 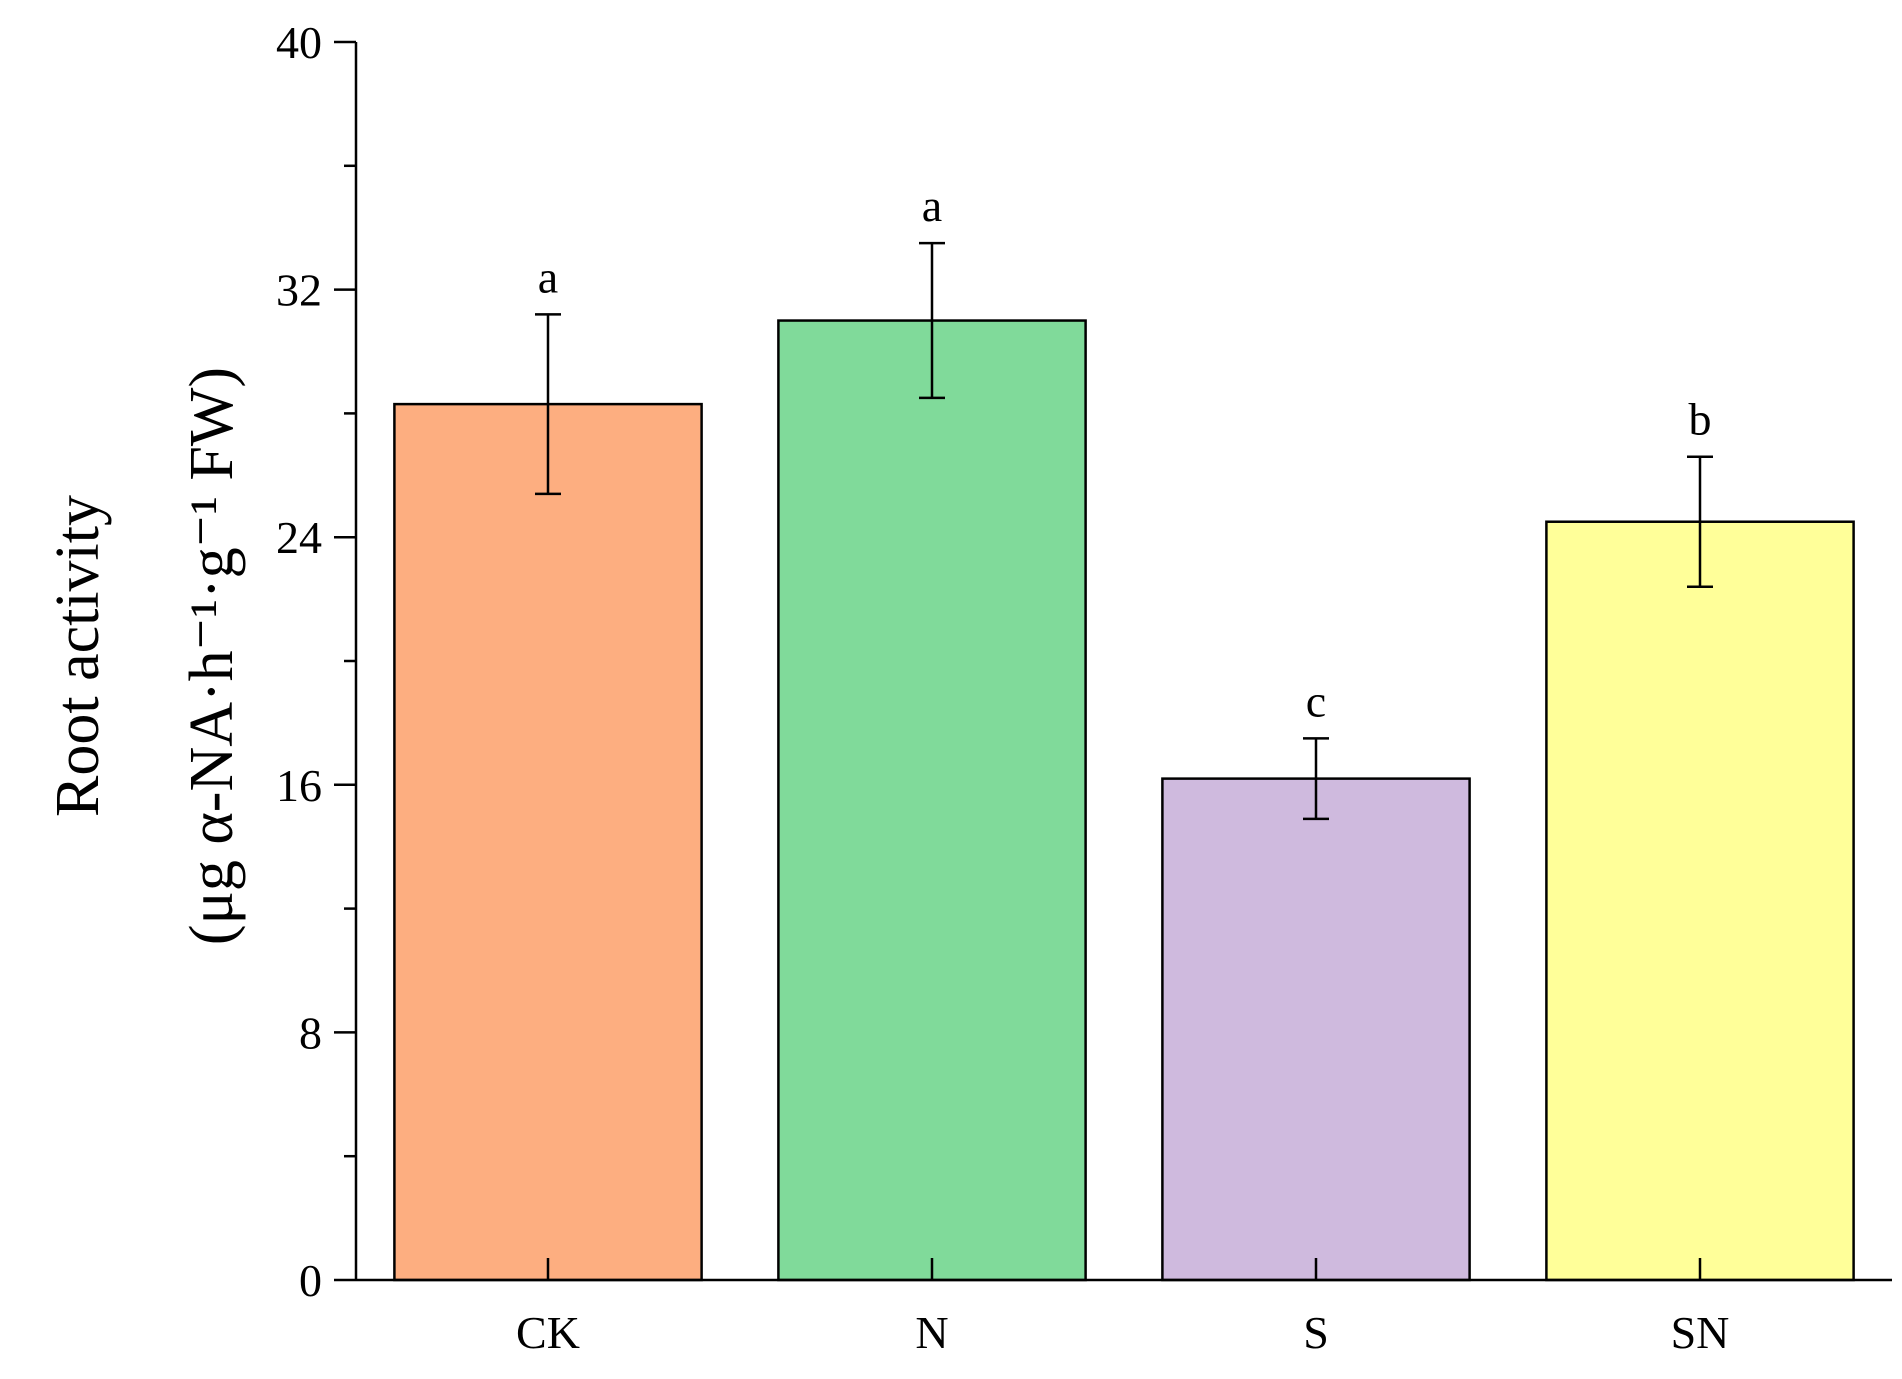 I want to click on y-axis-label-line2: (μg α-NA·h⁻¹·g⁻¹ FW), so click(x=212, y=656).